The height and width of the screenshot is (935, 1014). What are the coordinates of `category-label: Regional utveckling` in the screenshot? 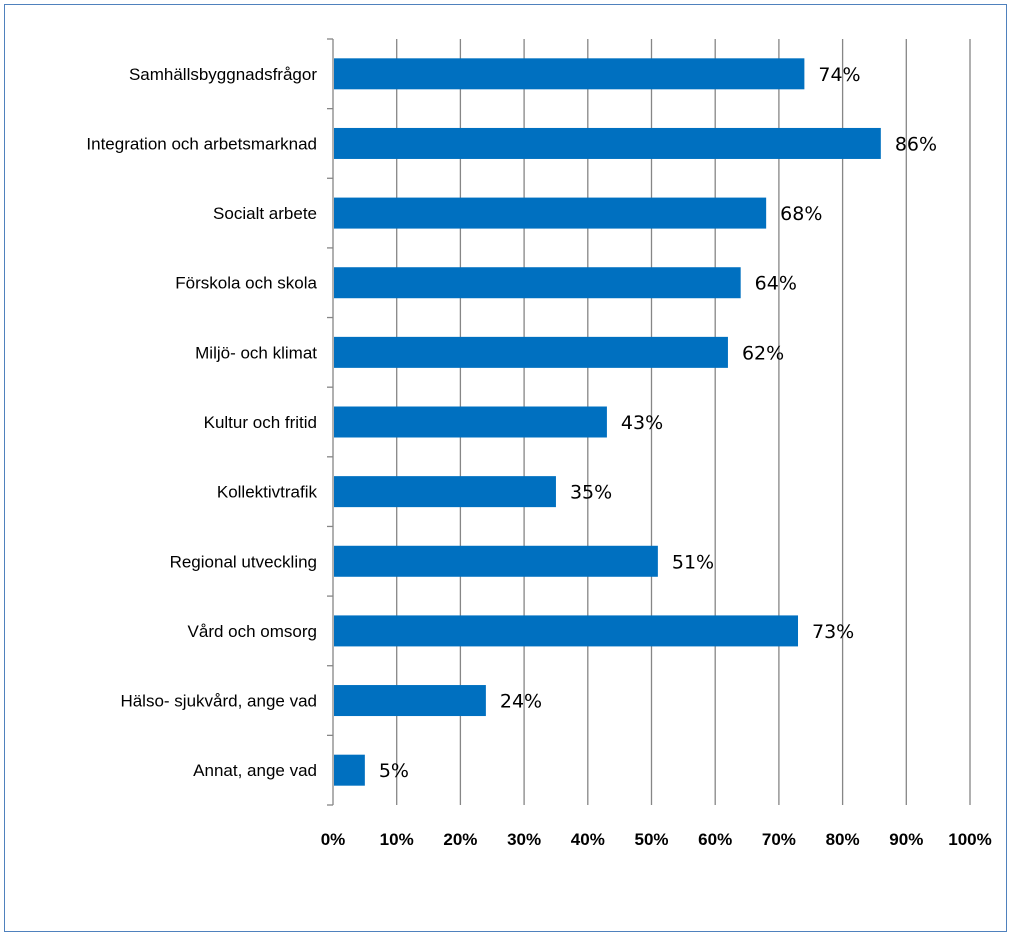 It's located at (243, 561).